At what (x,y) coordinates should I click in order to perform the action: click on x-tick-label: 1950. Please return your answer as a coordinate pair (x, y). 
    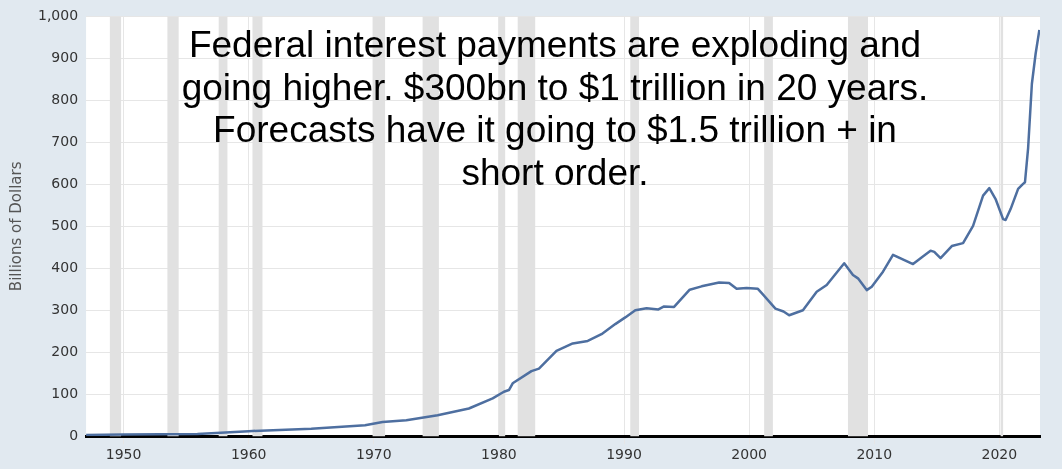
    Looking at the image, I should click on (123, 454).